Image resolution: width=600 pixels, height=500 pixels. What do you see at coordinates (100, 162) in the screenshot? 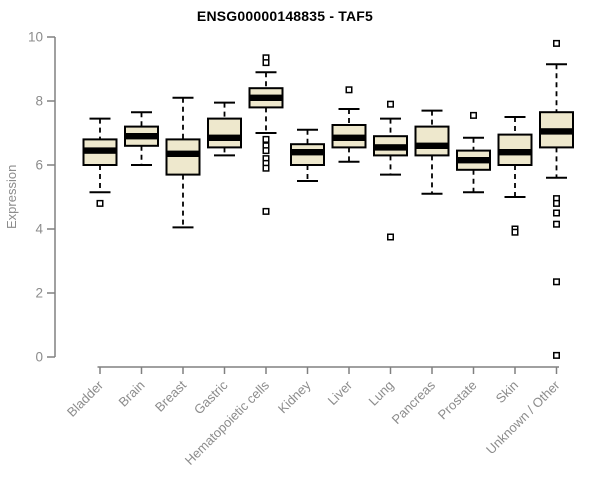
I see `box-bladder` at bounding box center [100, 162].